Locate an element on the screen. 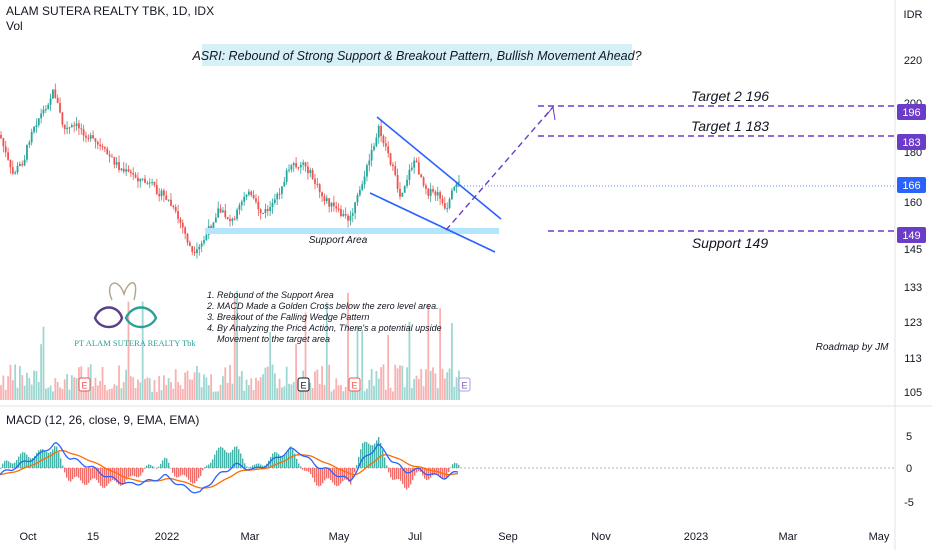 Image resolution: width=932 pixels, height=550 pixels. macd-legend: MACD (12, 26, close, 9, EMA, EMA) is located at coordinates (103, 420).